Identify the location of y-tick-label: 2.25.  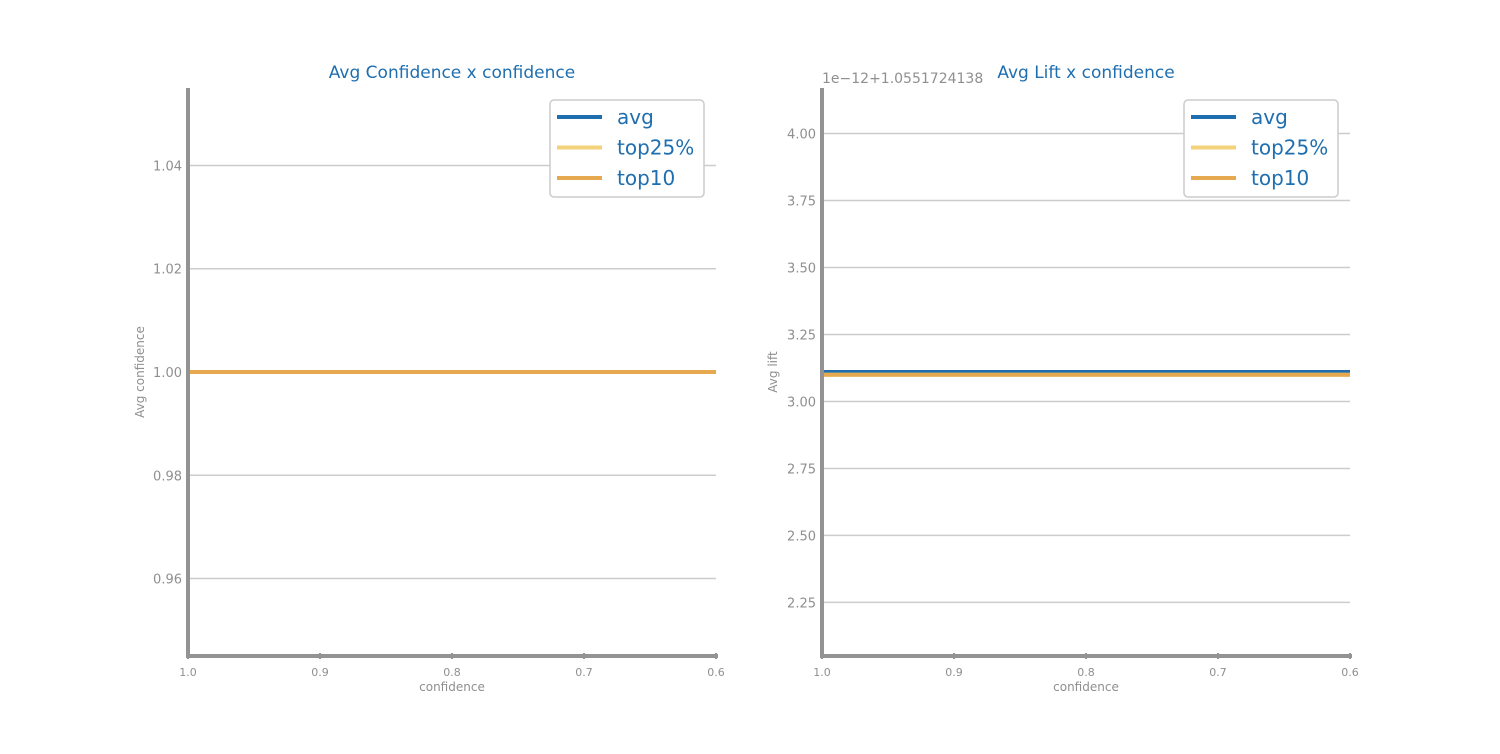
(801, 603).